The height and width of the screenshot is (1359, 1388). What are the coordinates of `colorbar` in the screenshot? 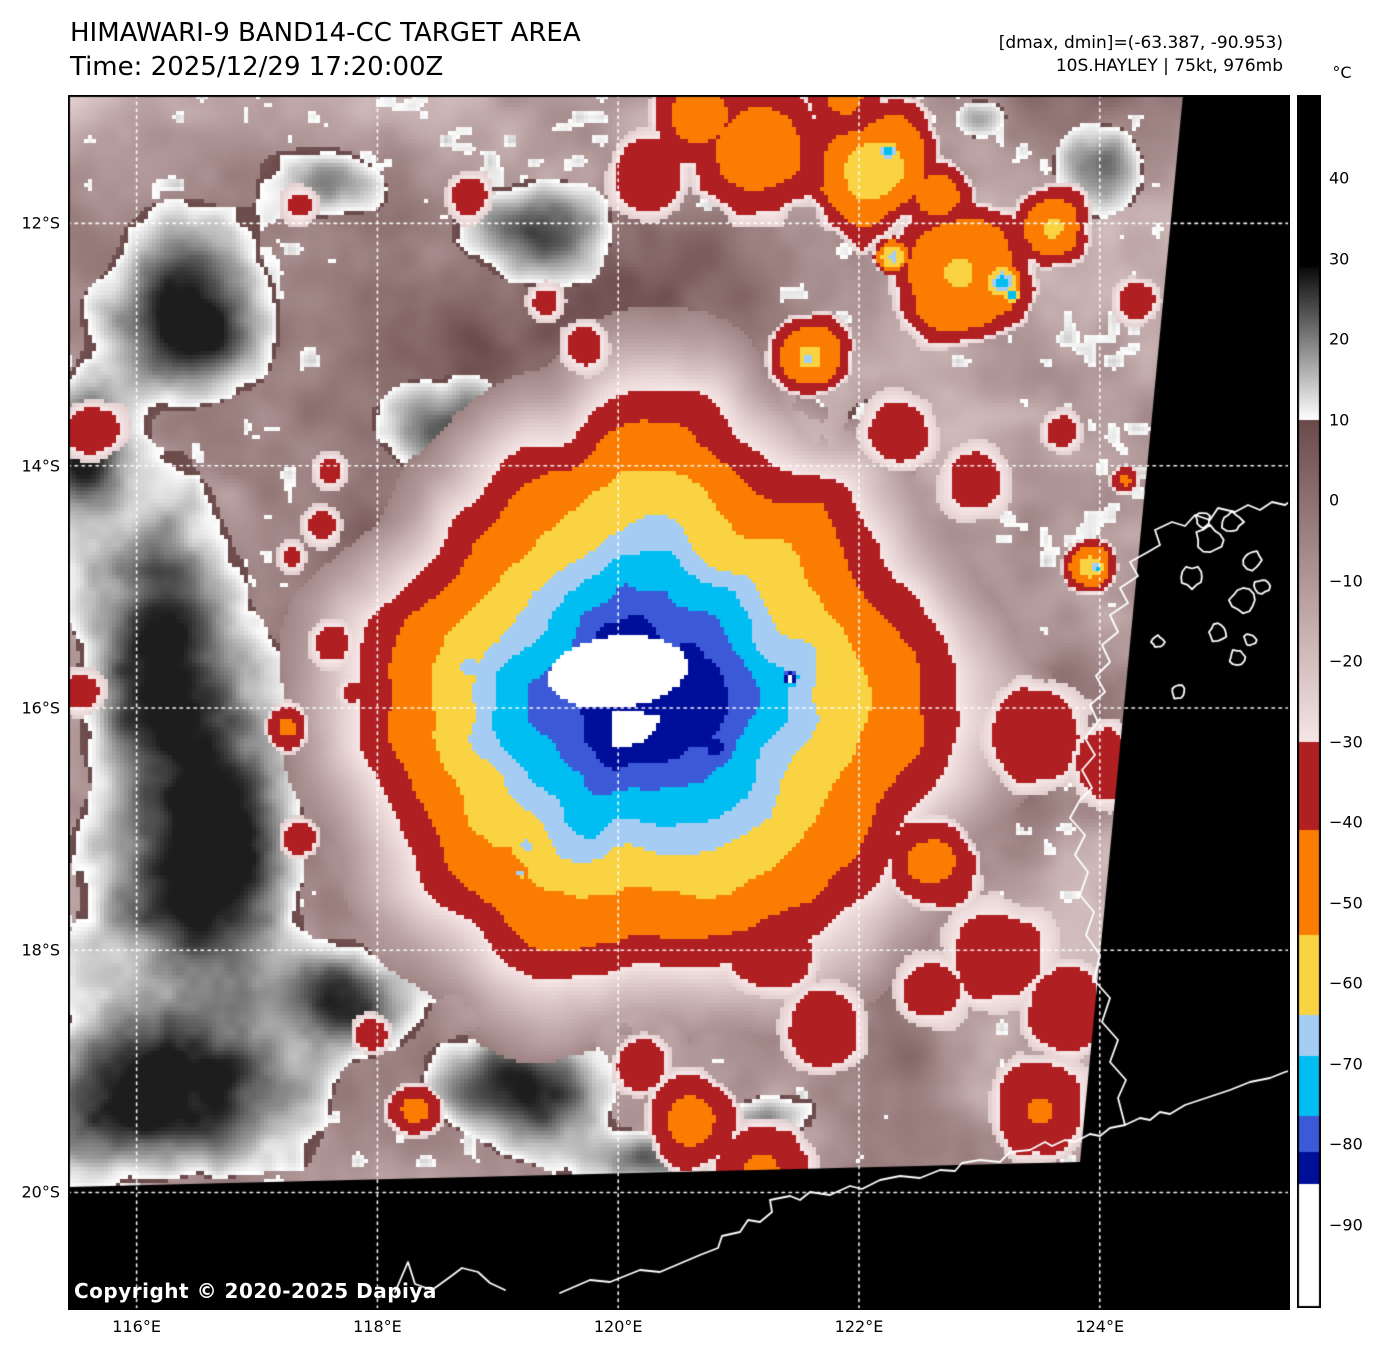 It's located at (1309, 701).